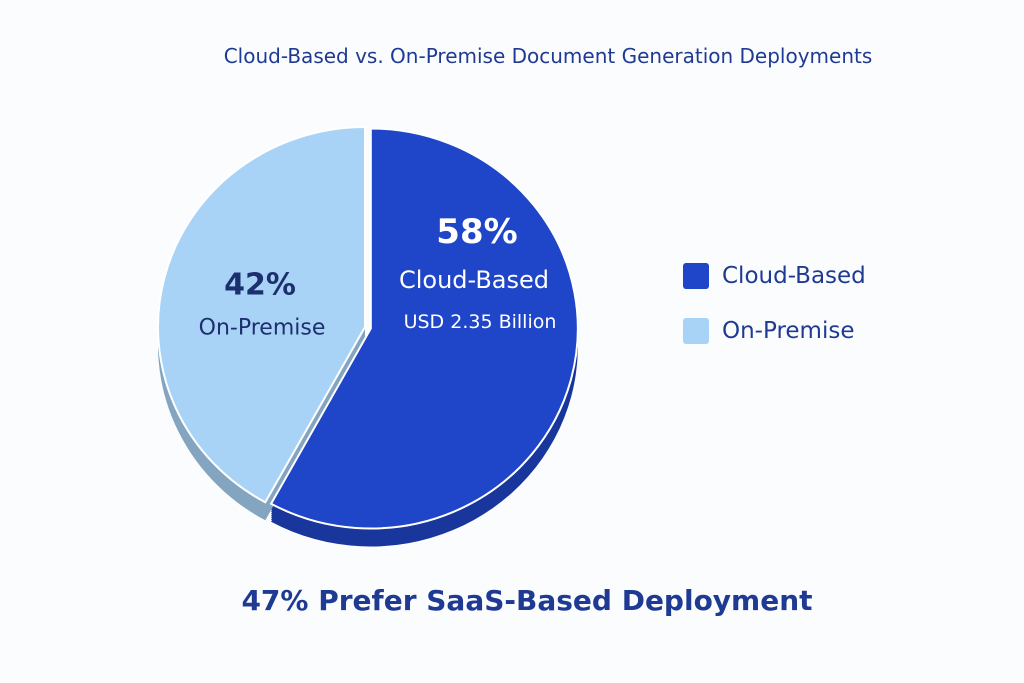 This screenshot has width=1024, height=683. I want to click on legend-item-onprem: On-Premise, so click(768, 331).